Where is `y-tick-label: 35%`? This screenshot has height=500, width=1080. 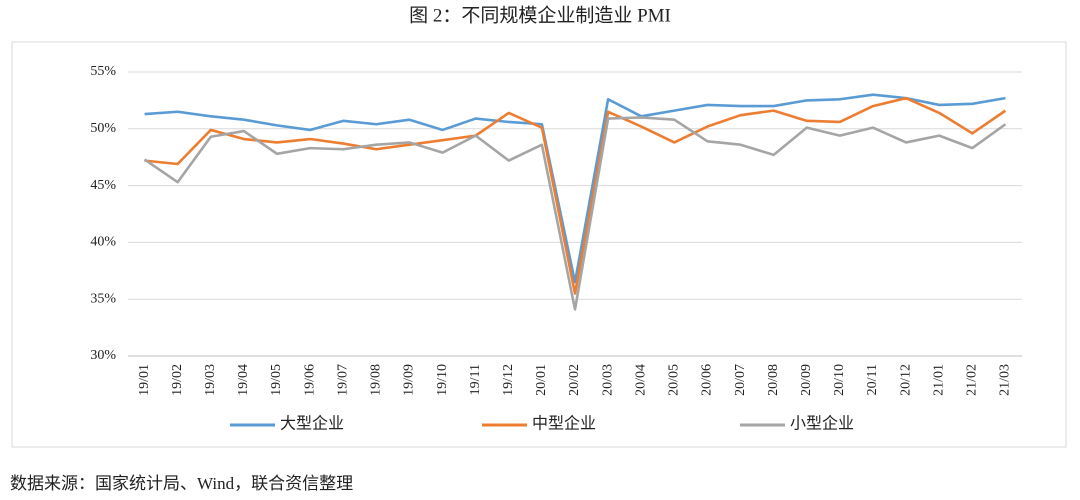
y-tick-label: 35% is located at coordinates (103, 298).